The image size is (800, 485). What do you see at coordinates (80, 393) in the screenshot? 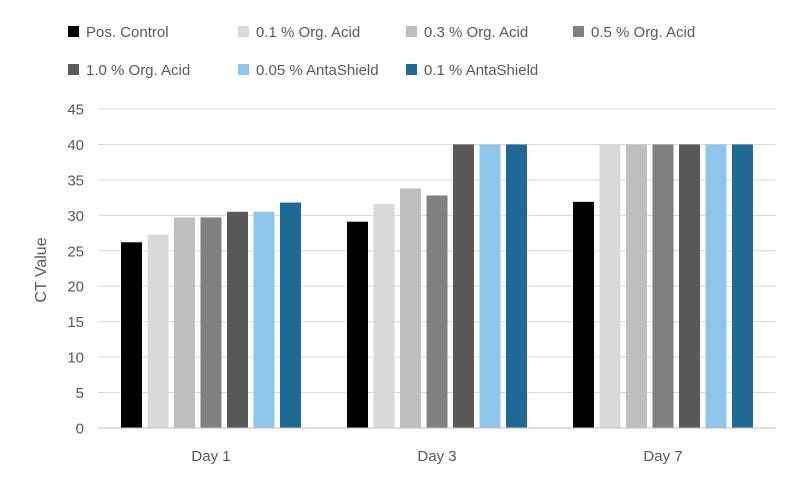
I see `y-tick-label: 5` at bounding box center [80, 393].